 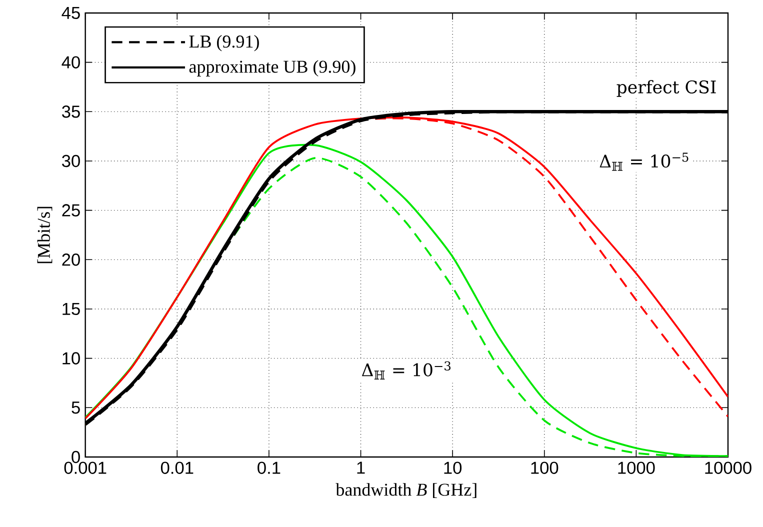 What do you see at coordinates (71, 210) in the screenshot?
I see `y-tick-label: 25` at bounding box center [71, 210].